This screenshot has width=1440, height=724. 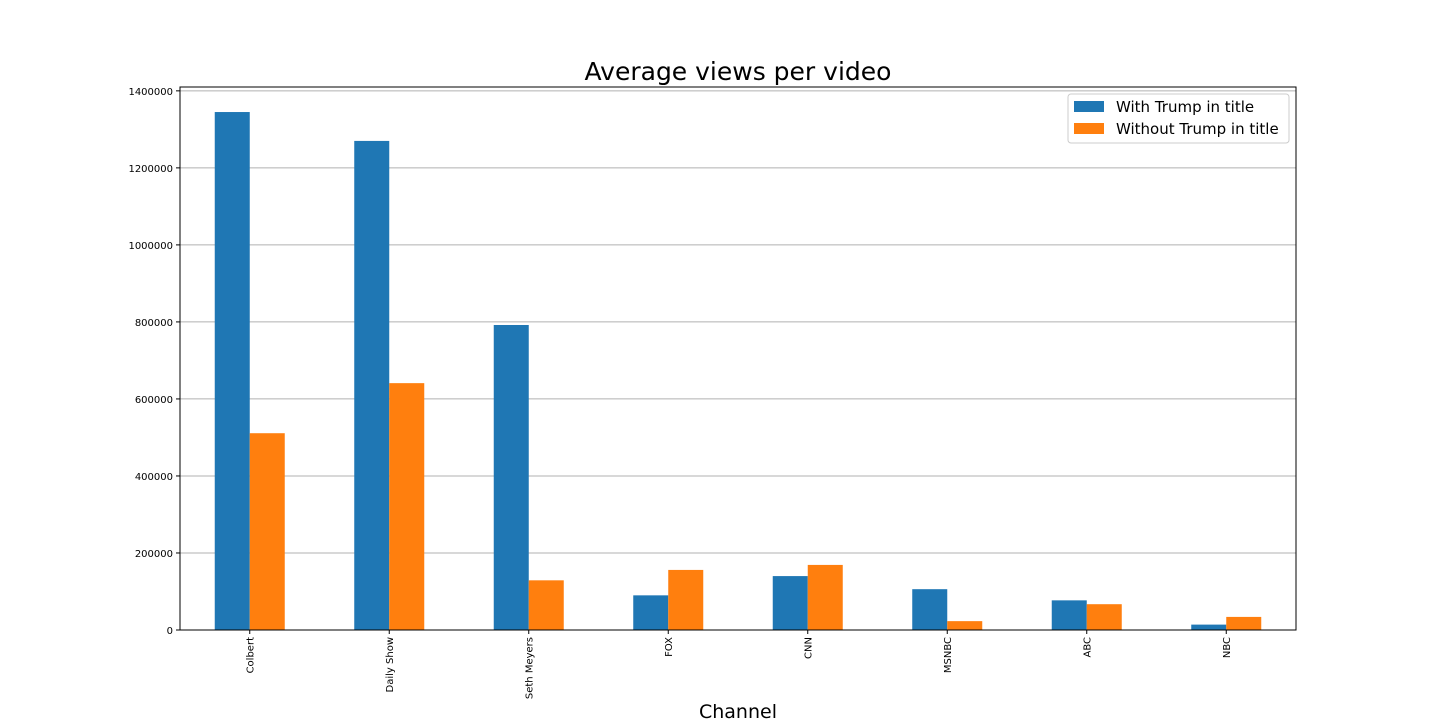 I want to click on x-tick-label: Daily Show, so click(x=390, y=664).